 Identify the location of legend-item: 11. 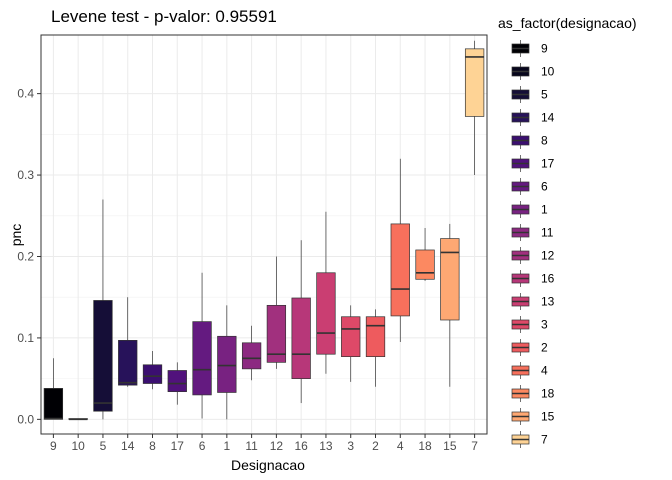
(532, 232).